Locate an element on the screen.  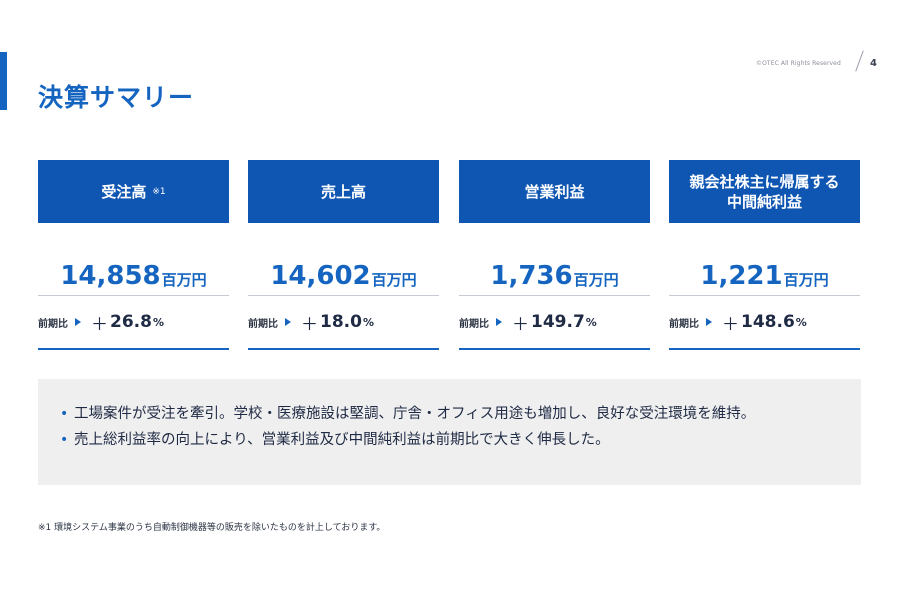
kpi-card-value: 1,736 百万円 is located at coordinates (554, 259).